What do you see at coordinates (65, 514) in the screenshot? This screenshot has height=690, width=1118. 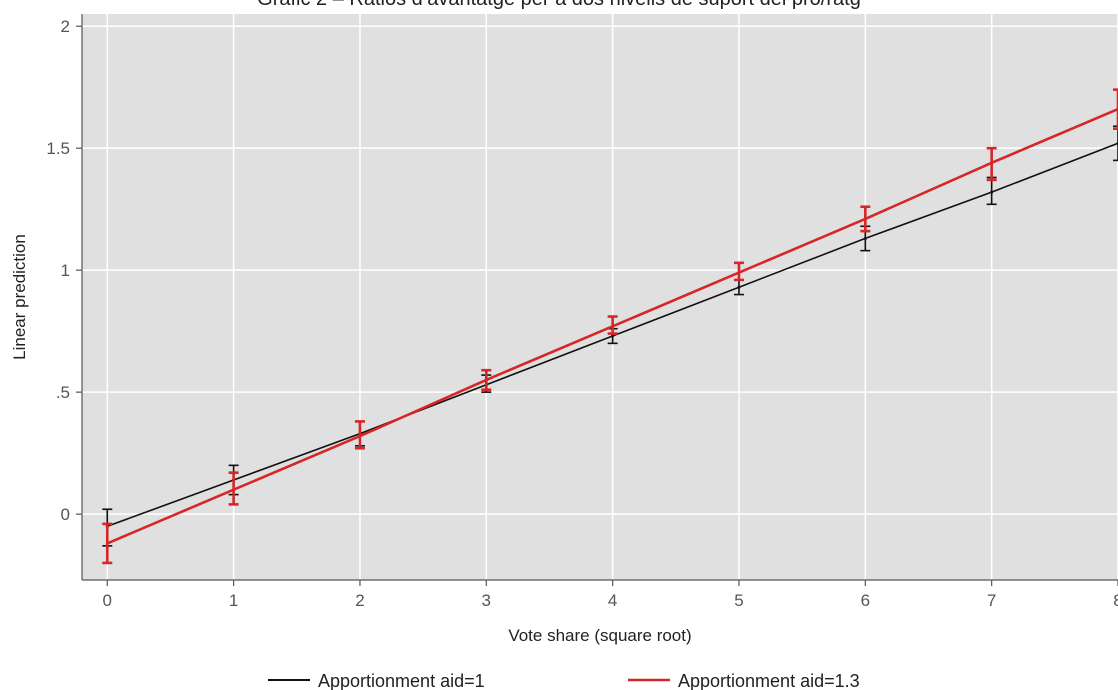 I see `y-tick-label: 0` at bounding box center [65, 514].